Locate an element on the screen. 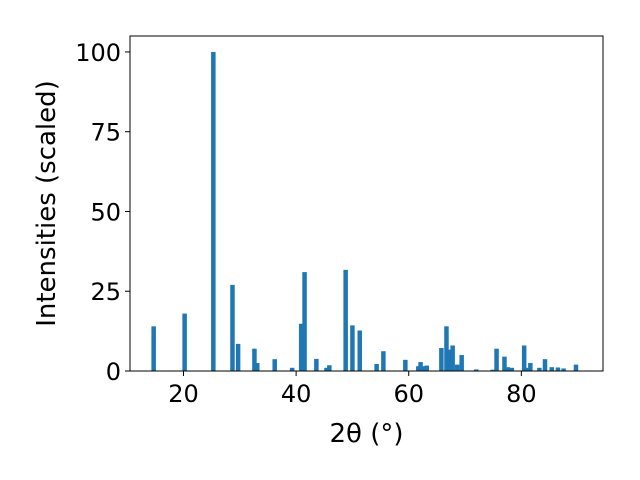 This screenshot has height=480, width=640. x-tick-label: 40 is located at coordinates (296, 394).